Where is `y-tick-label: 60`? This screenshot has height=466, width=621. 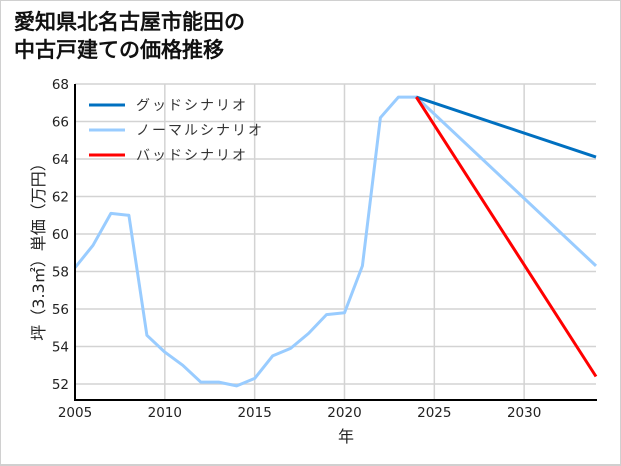 y-tick-label: 60 is located at coordinates (60, 235).